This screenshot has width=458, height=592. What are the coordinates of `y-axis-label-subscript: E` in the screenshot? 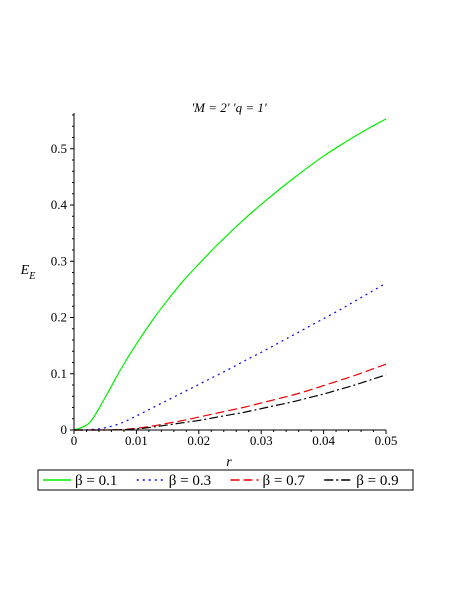 It's located at (31, 276).